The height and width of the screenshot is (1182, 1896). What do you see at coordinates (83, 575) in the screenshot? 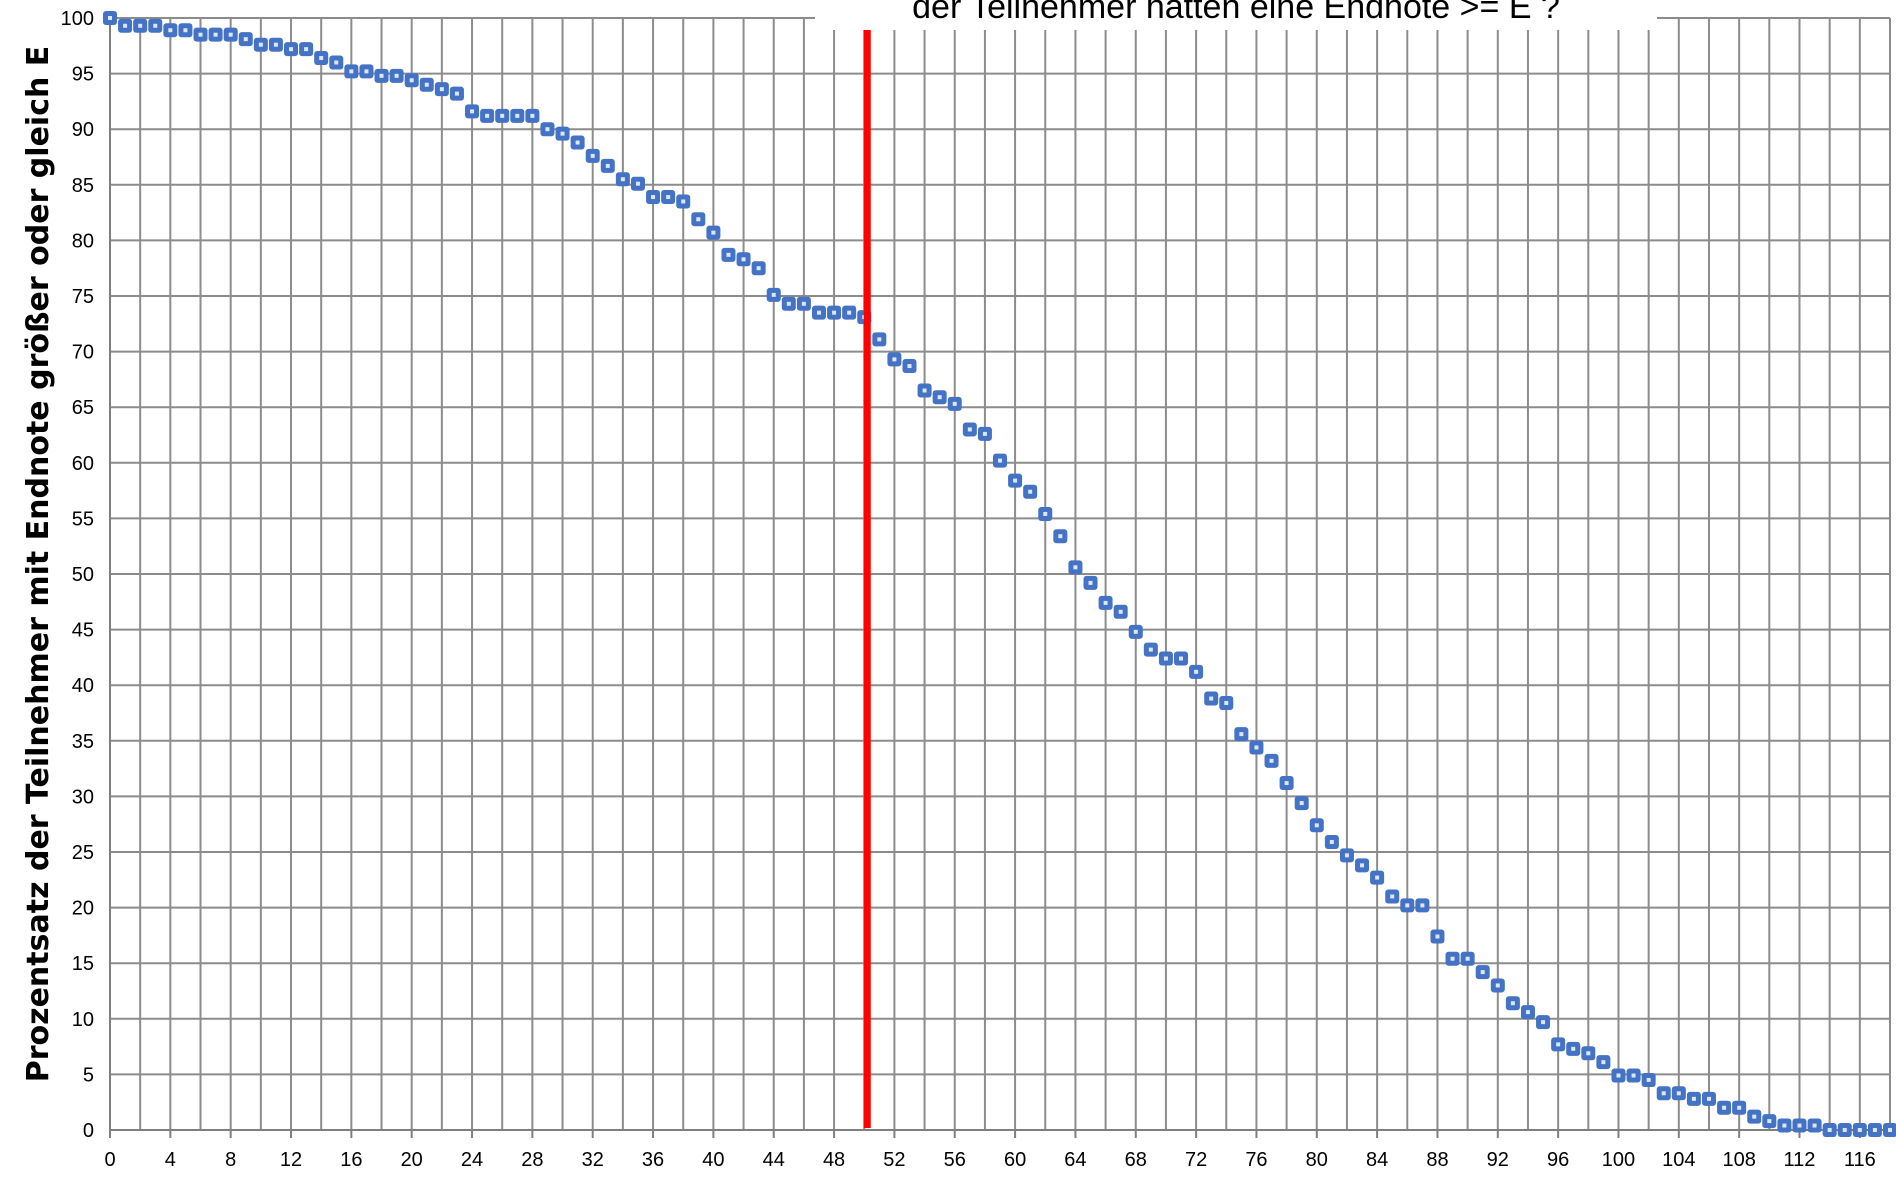
I see `y-tick-label: 50` at bounding box center [83, 575].